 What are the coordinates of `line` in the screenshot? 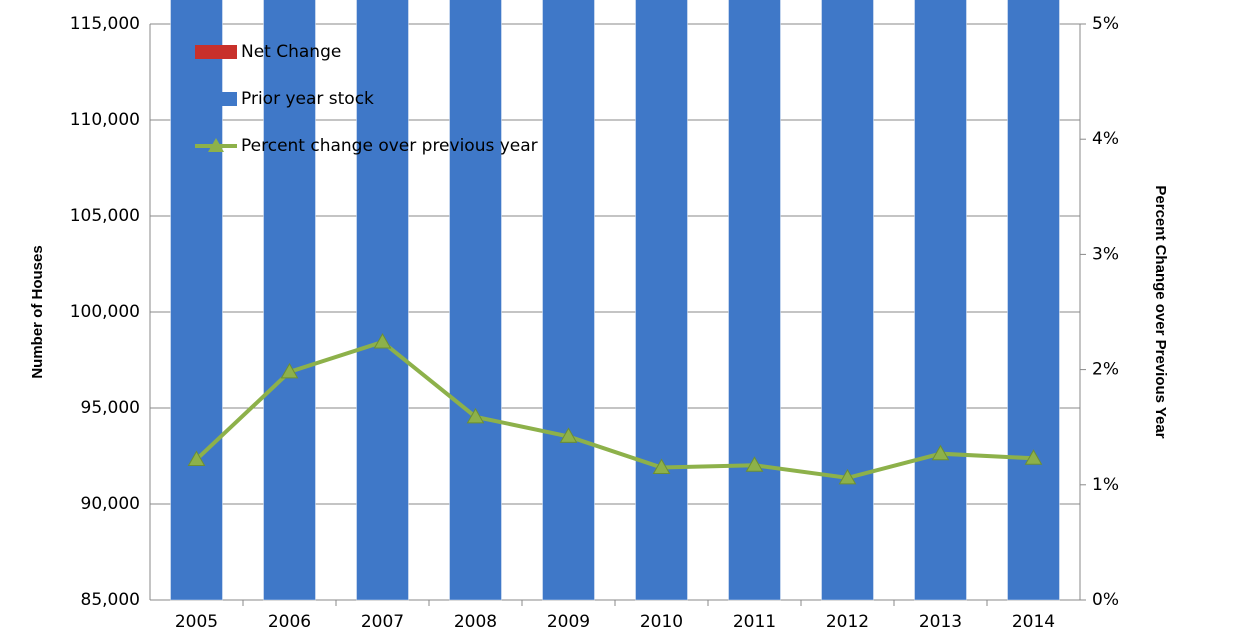 It's located at (614, 409).